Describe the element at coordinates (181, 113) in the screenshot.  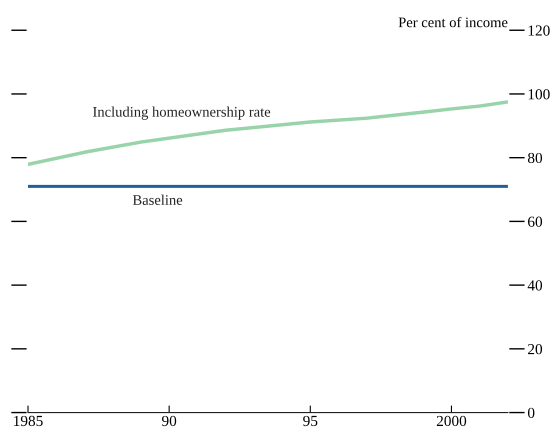
I see `series-label: Including homeownership rate` at that location.